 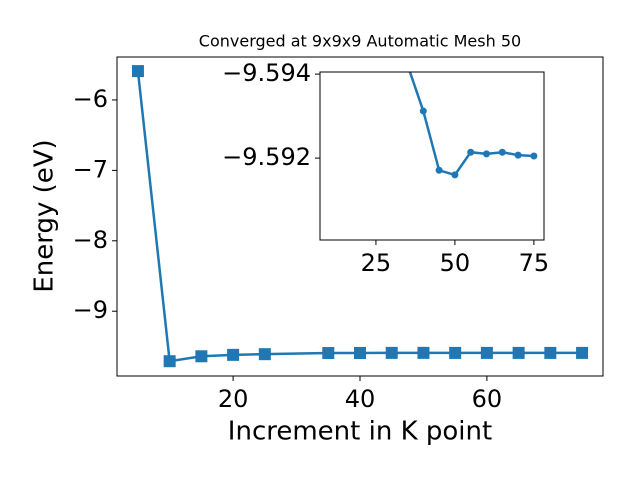 What do you see at coordinates (45, 215) in the screenshot?
I see `y-axis-label: Energy (eV)` at bounding box center [45, 215].